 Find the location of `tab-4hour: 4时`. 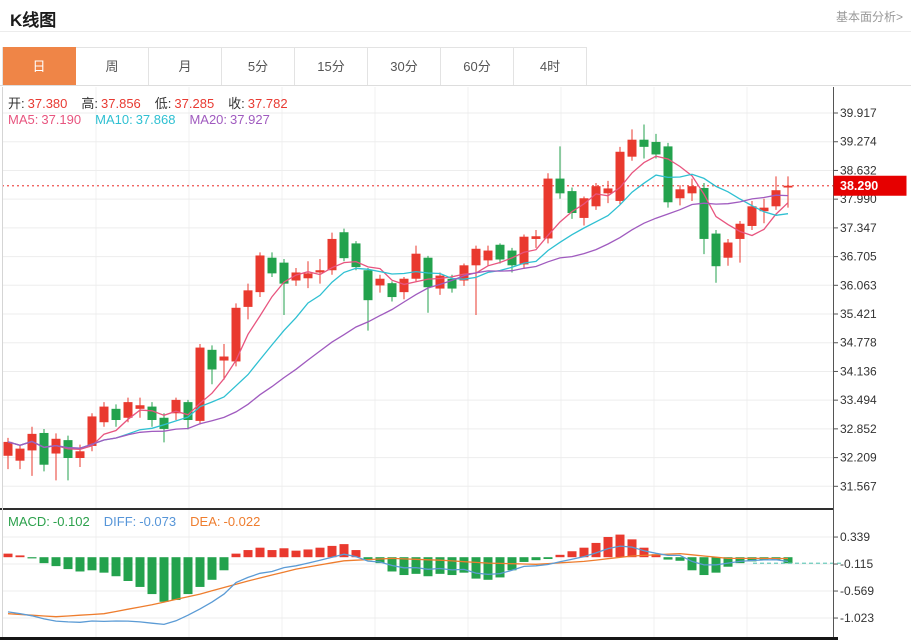

tab-4hour: 4时 is located at coordinates (550, 66).